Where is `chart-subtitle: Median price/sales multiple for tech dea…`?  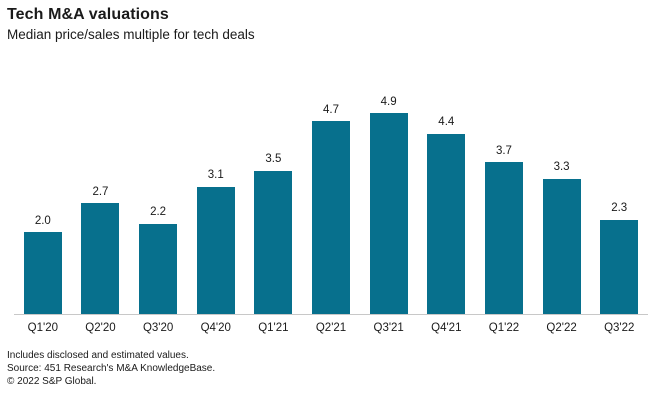
chart-subtitle: Median price/sales multiple for tech dea… is located at coordinates (131, 34).